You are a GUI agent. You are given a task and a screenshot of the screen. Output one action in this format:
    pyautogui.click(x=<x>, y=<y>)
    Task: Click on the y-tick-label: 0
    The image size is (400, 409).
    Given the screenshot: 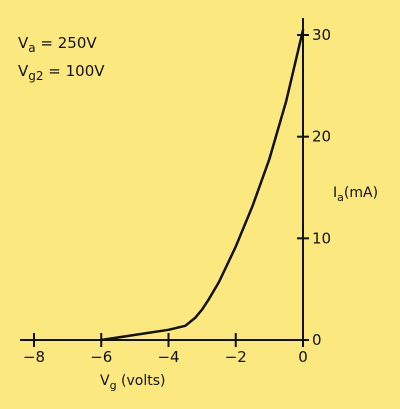 What is the action you would take?
    pyautogui.click(x=317, y=340)
    